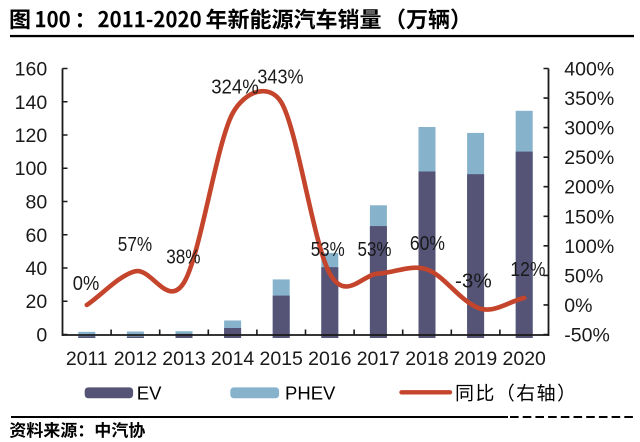 This screenshot has width=640, height=442. What do you see at coordinates (583, 276) in the screenshot?
I see `svg-text: 50%` at bounding box center [583, 276].